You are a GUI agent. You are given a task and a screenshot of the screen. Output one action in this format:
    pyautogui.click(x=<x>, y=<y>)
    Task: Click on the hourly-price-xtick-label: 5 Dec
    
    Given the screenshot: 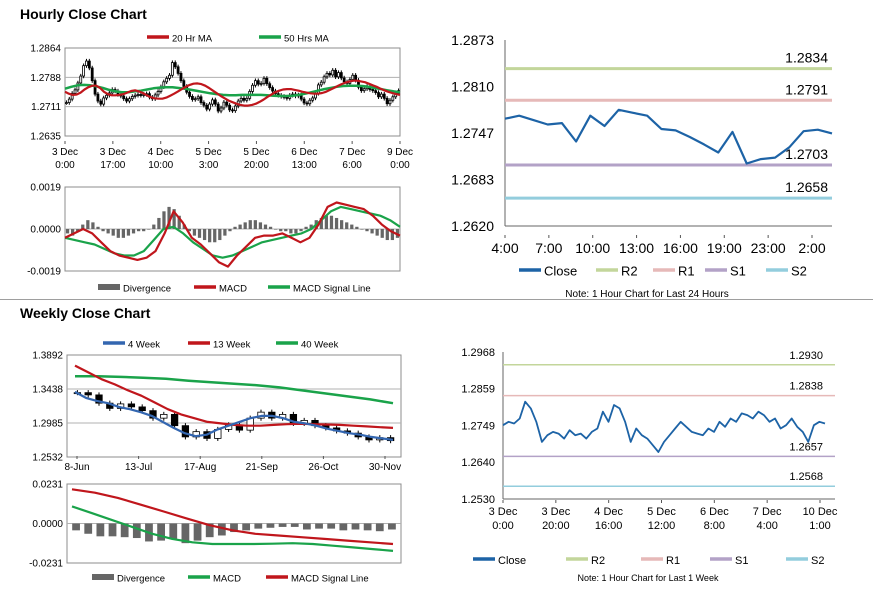 What is the action you would take?
    pyautogui.click(x=209, y=152)
    